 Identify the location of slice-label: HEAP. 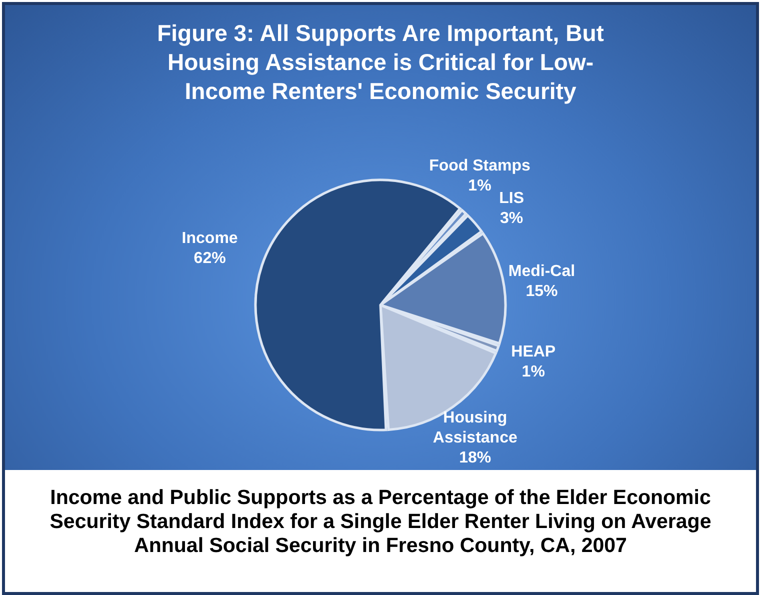
(533, 352).